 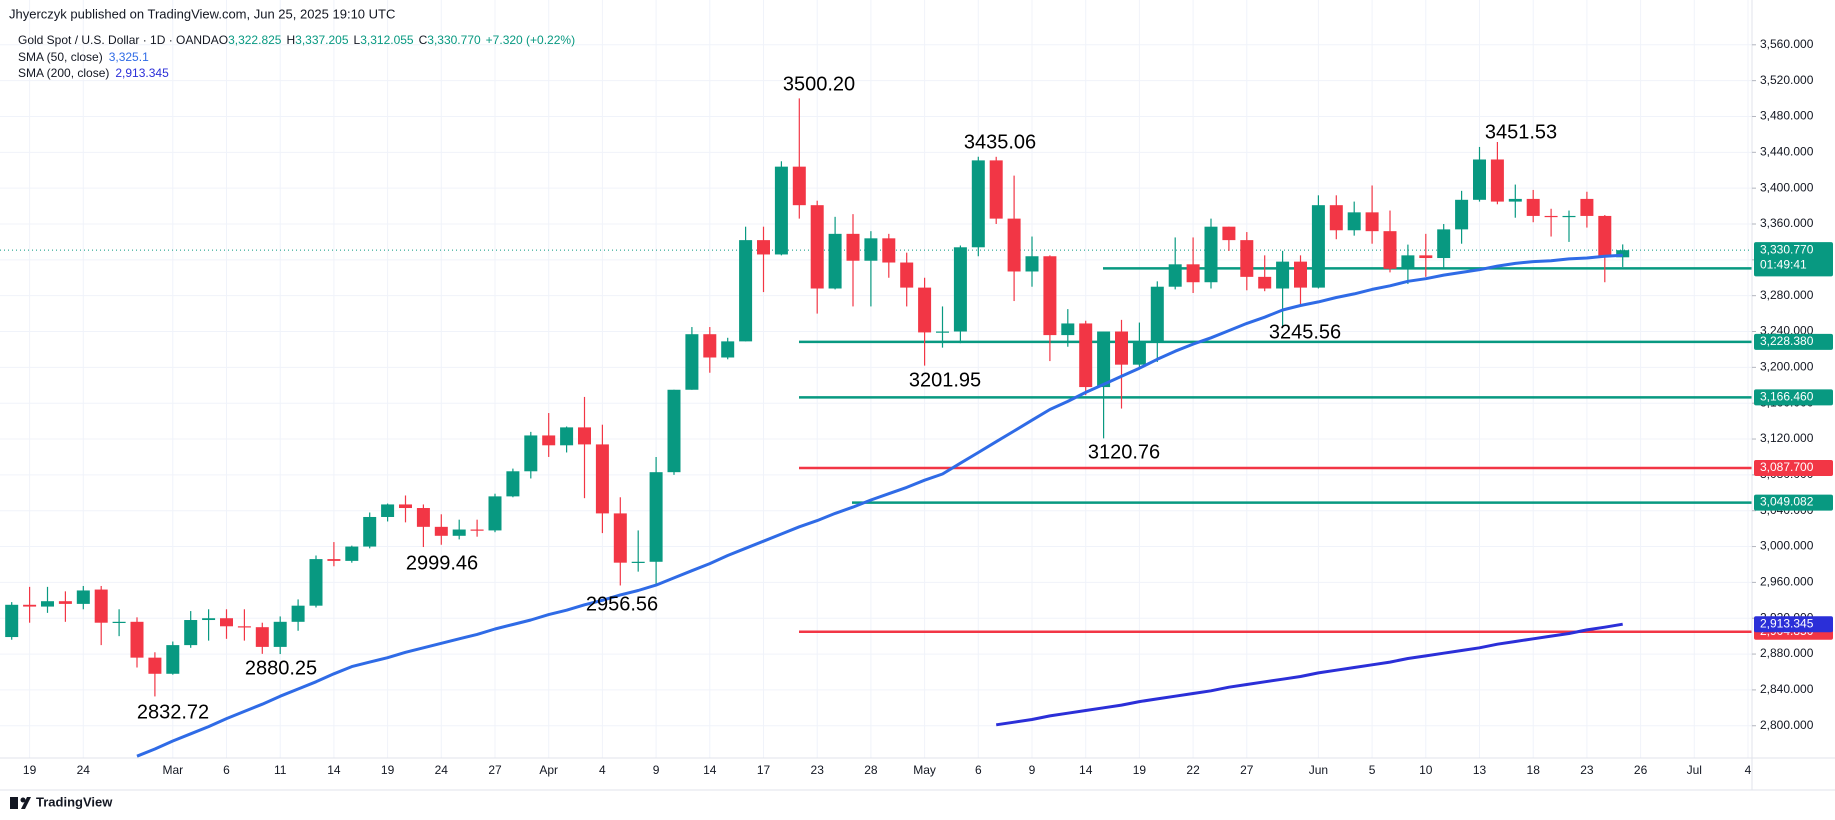 What do you see at coordinates (978, 770) in the screenshot?
I see `x-tick-label: 6` at bounding box center [978, 770].